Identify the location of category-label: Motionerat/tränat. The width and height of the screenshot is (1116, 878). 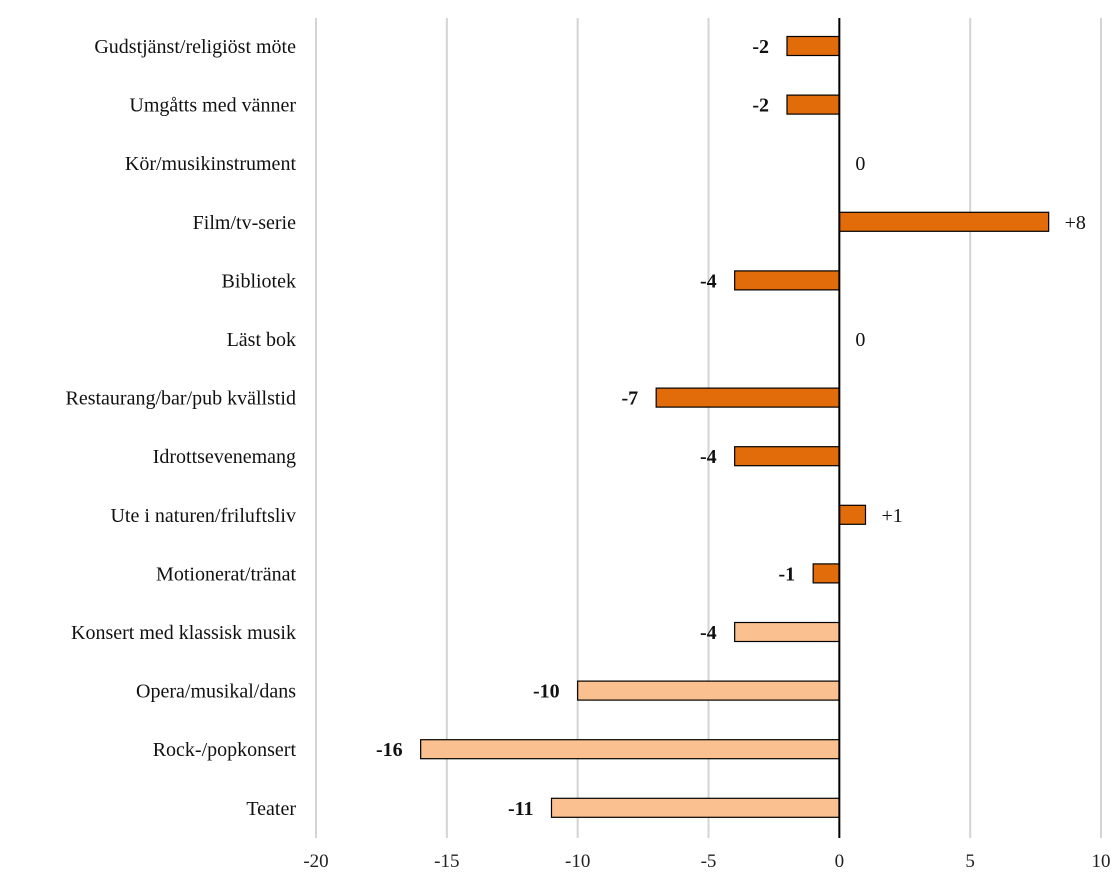
(226, 574).